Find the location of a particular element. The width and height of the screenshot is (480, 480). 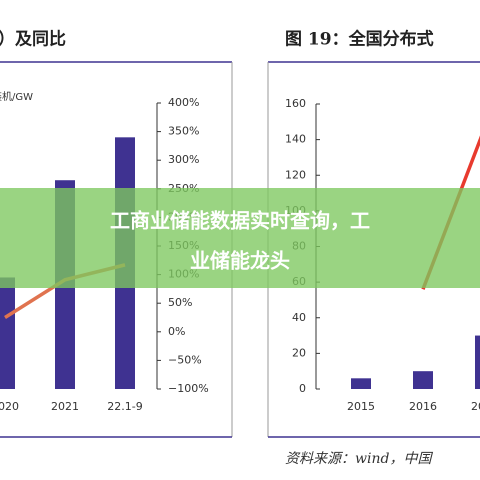

x-tick-label: 2015 is located at coordinates (361, 406).